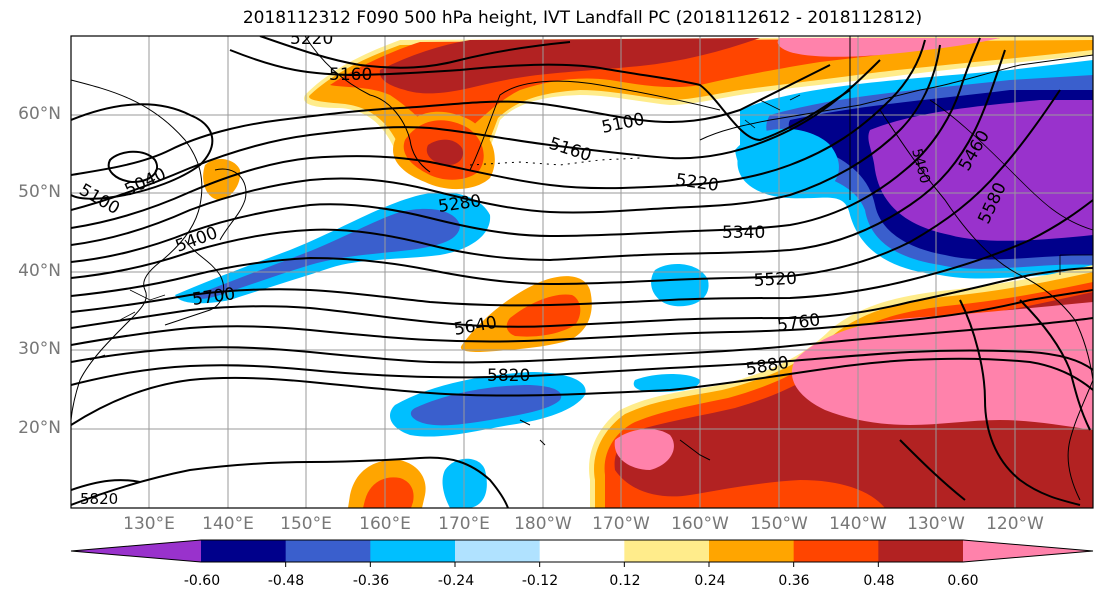 This screenshot has height=601, width=1105. What do you see at coordinates (858, 524) in the screenshot?
I see `lon-label-140w: 140°W` at bounding box center [858, 524].